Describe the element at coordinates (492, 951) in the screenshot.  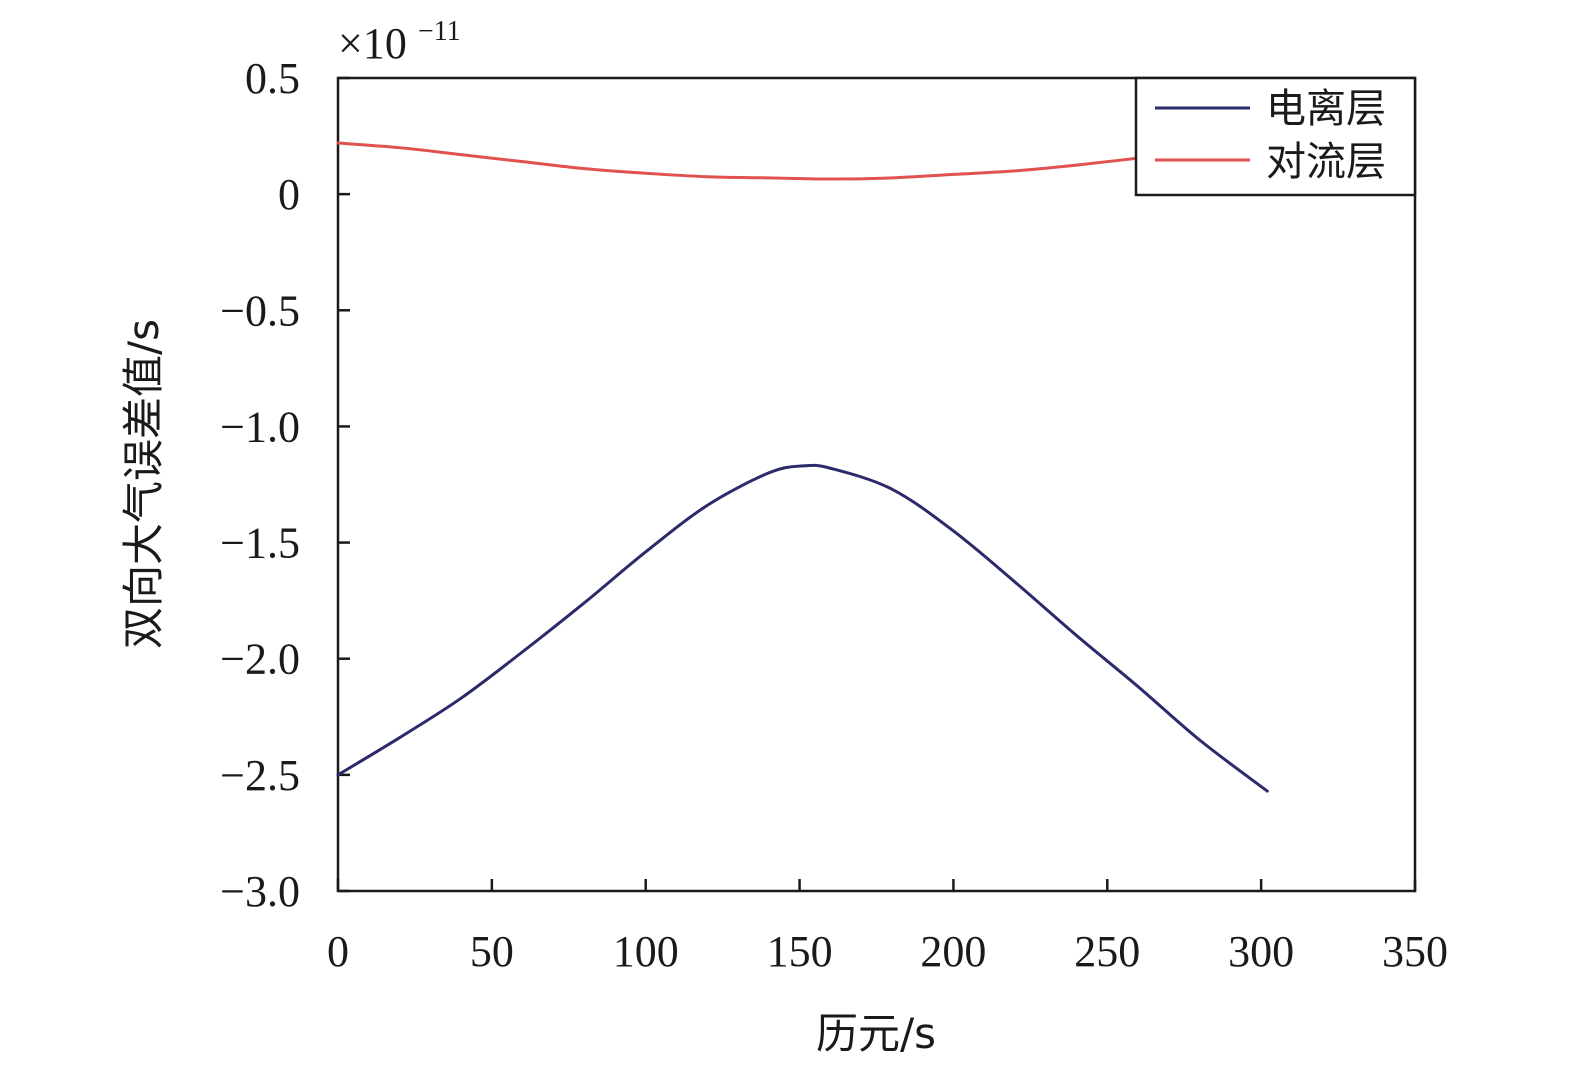
I see `x-tick-label: 50` at that location.